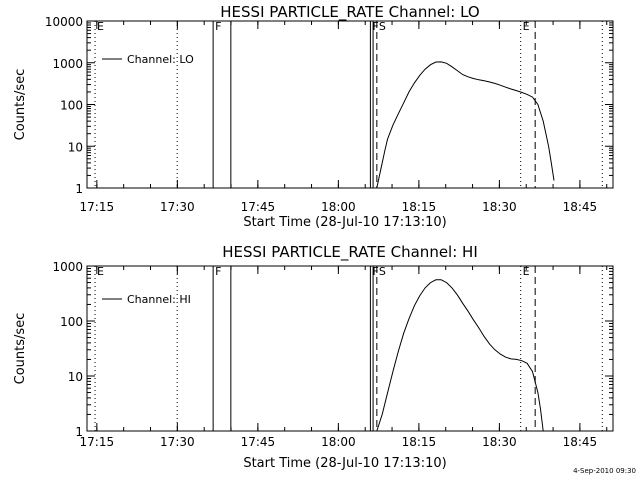  I want to click on legend-label: Channel: LO, so click(160, 59).